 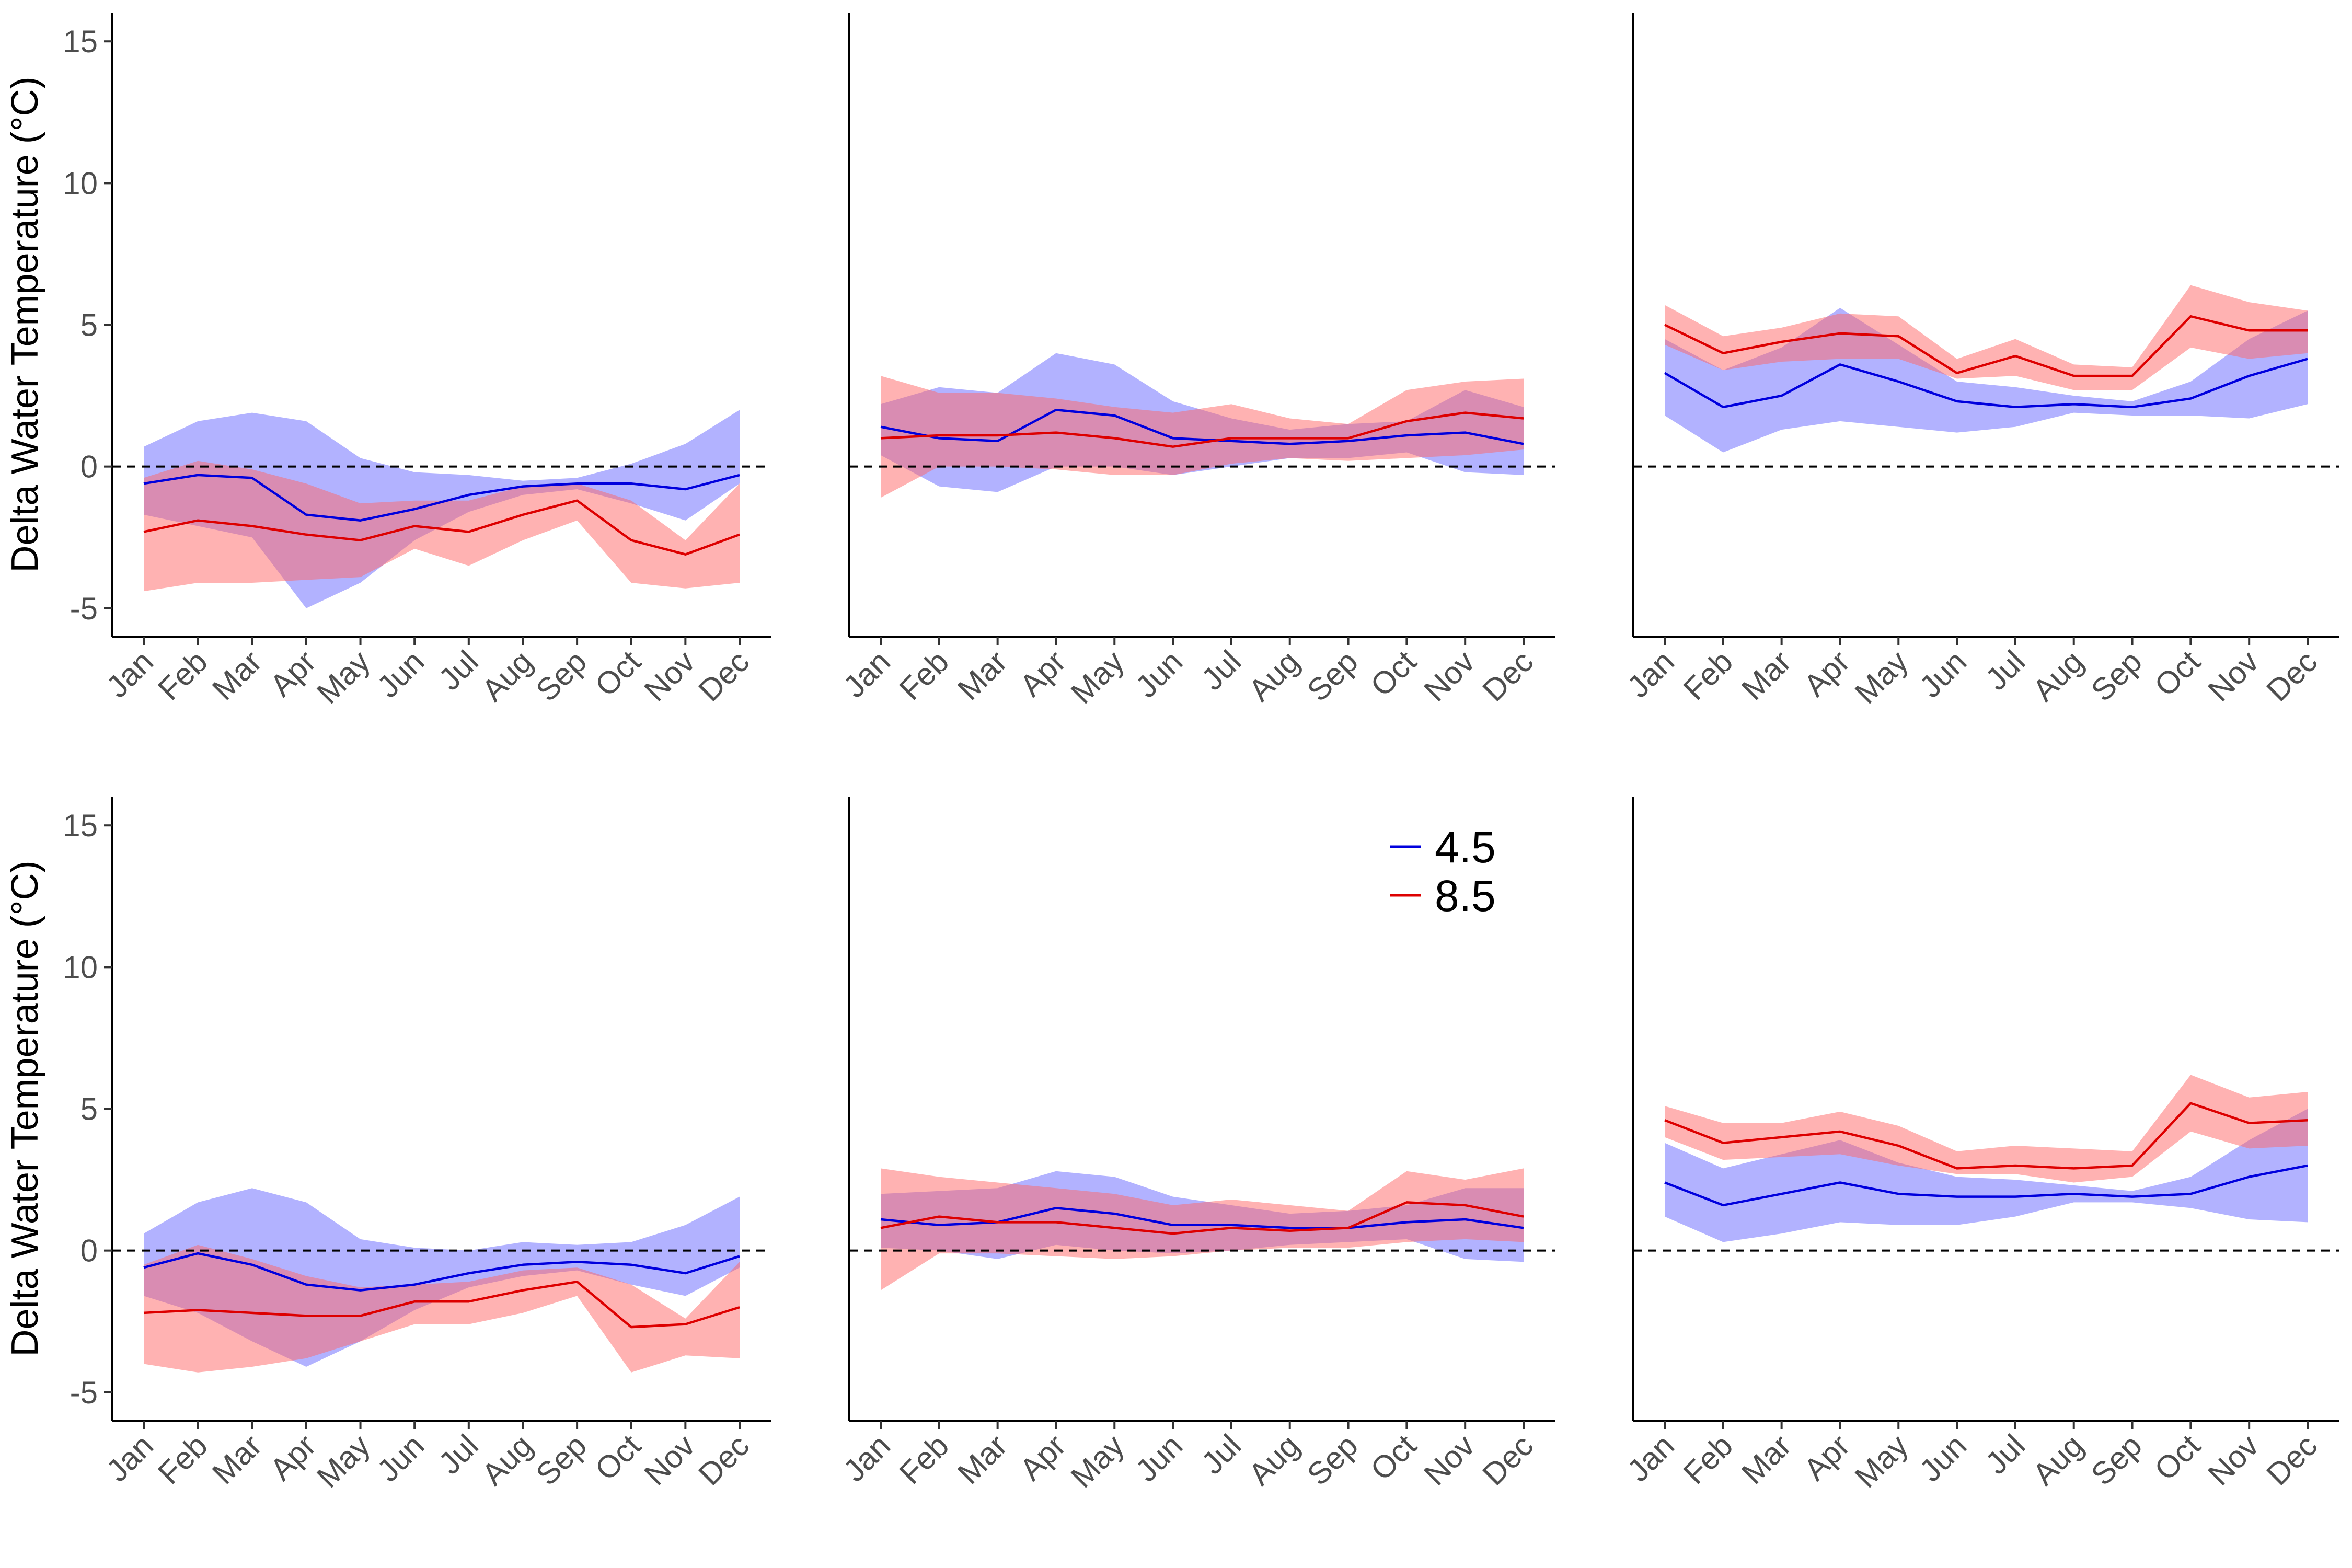 I want to click on series-line-85-row2-col3, so click(x=1986, y=1136).